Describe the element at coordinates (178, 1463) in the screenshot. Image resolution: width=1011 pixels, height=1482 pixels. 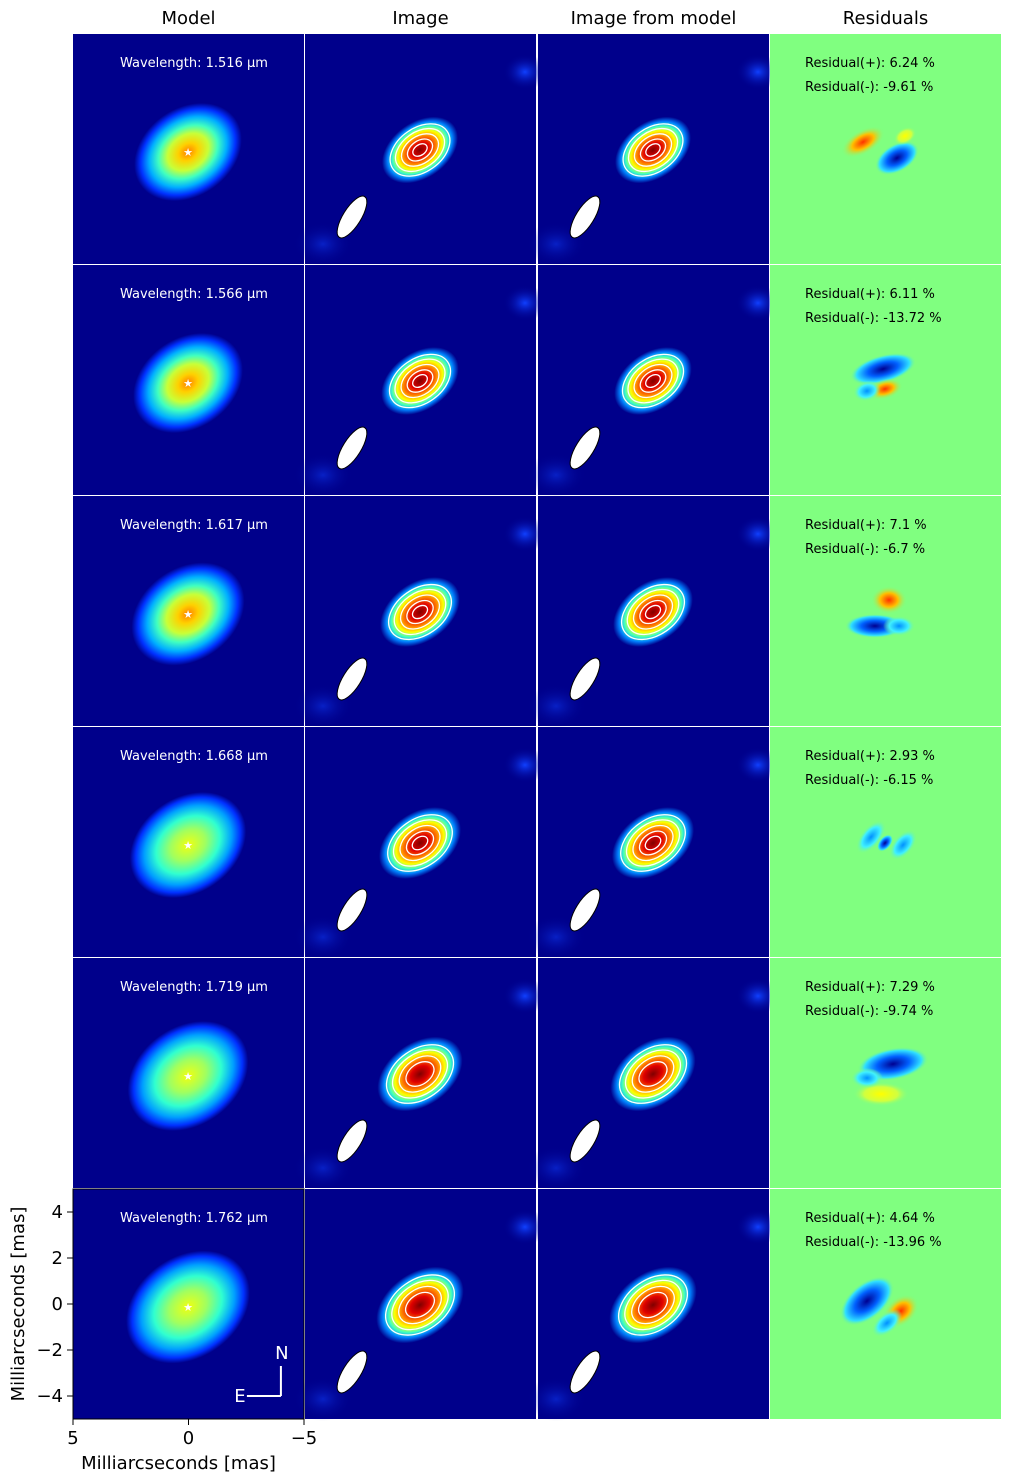
I see `x-axis-label: Milliarcseconds [mas]` at that location.